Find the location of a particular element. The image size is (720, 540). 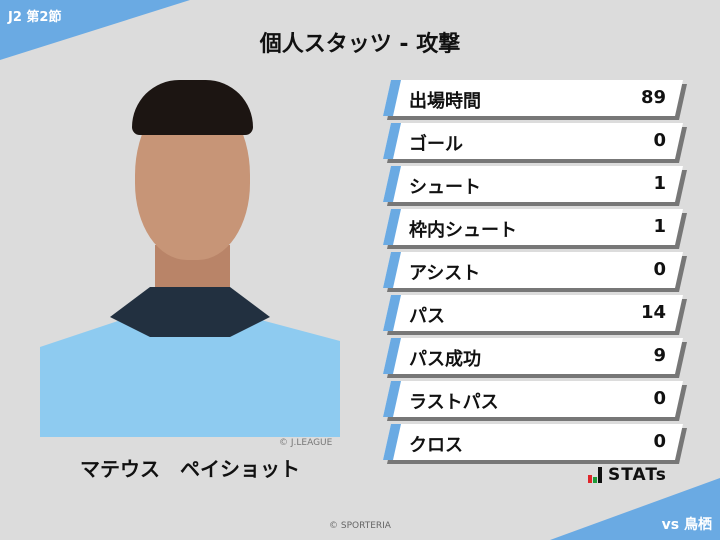

stat-value: 9 is located at coordinates (659, 355).